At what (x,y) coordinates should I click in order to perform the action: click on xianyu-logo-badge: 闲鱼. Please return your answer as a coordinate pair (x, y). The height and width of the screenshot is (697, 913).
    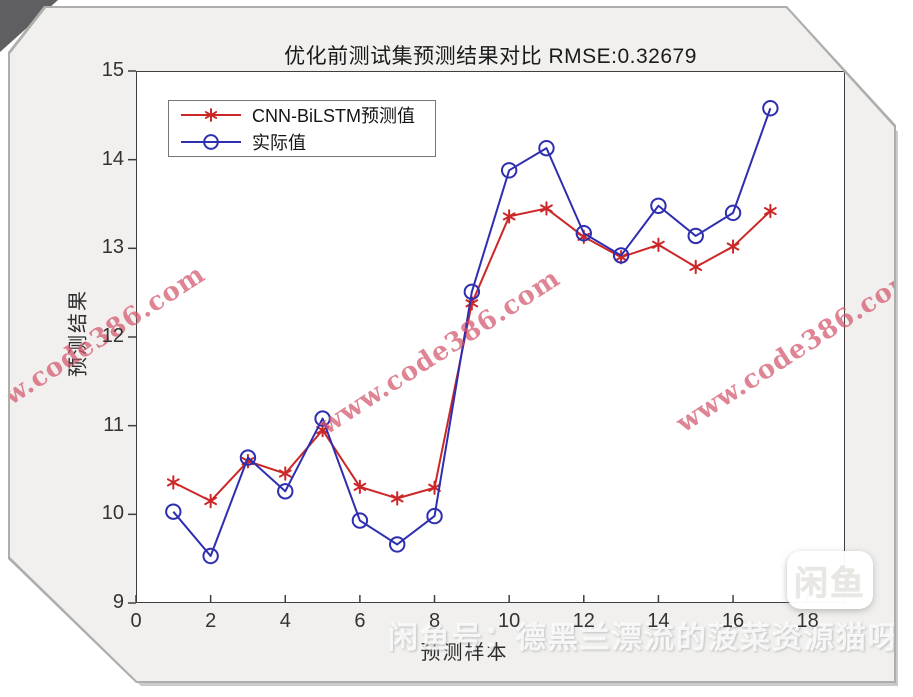
    Looking at the image, I should click on (830, 580).